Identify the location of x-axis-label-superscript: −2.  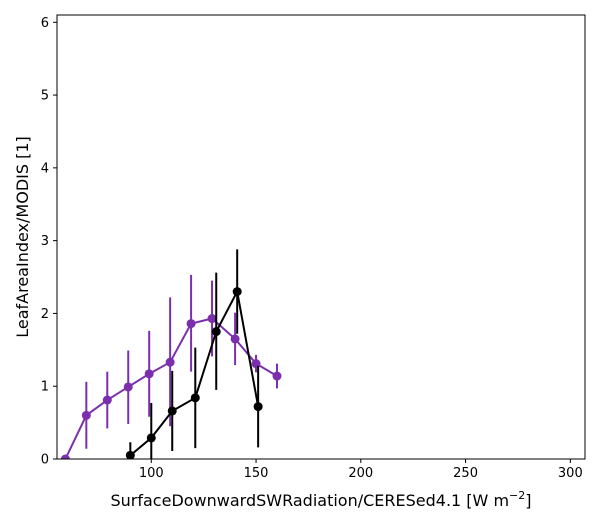
(517, 495).